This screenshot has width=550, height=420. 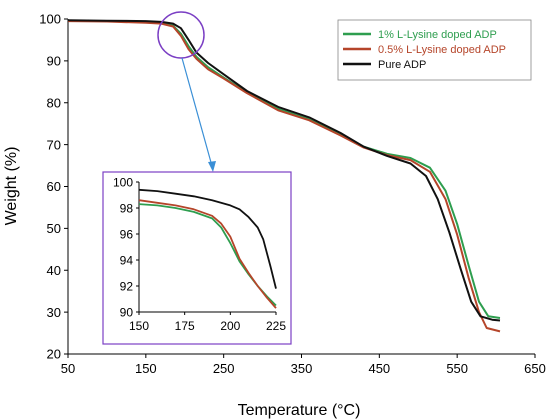 I want to click on y-axis-label: Weight (%), so click(x=11, y=186).